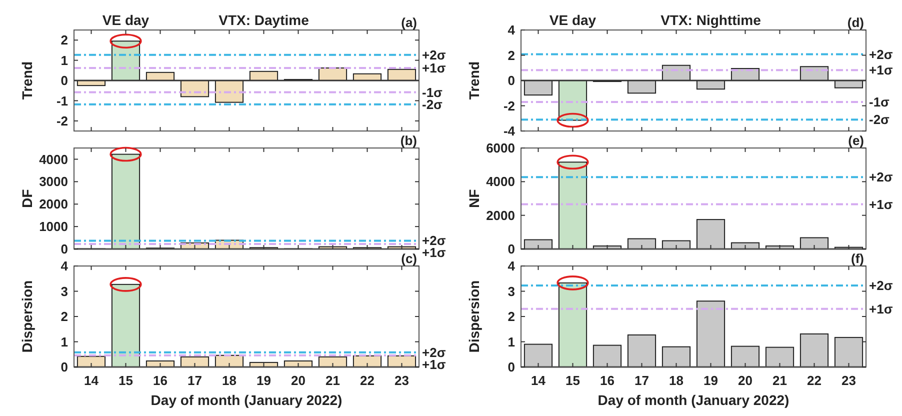  Describe the element at coordinates (27, 198) in the screenshot. I see `y-axis-title: DF` at that location.